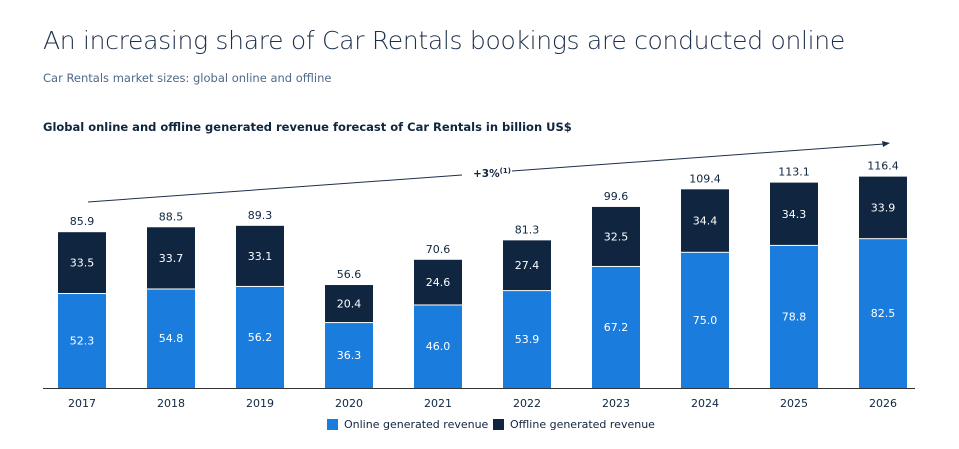 The width and height of the screenshot is (959, 449). Describe the element at coordinates (705, 403) in the screenshot. I see `x-tick-label: 2024` at that location.